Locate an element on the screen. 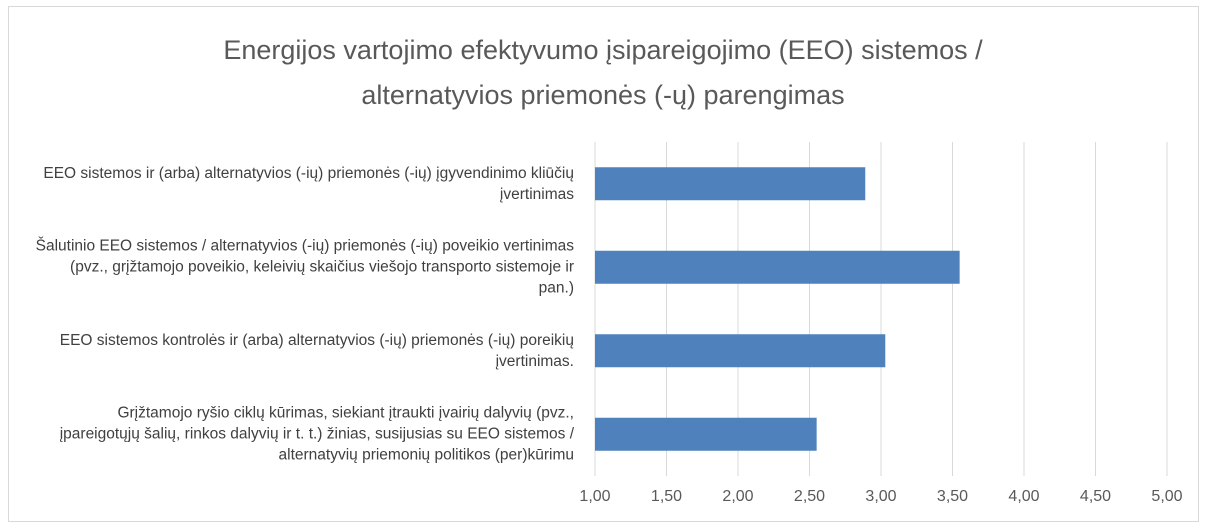 Image resolution: width=1206 pixels, height=528 pixels. x-tick-label: 3,00 is located at coordinates (880, 496).